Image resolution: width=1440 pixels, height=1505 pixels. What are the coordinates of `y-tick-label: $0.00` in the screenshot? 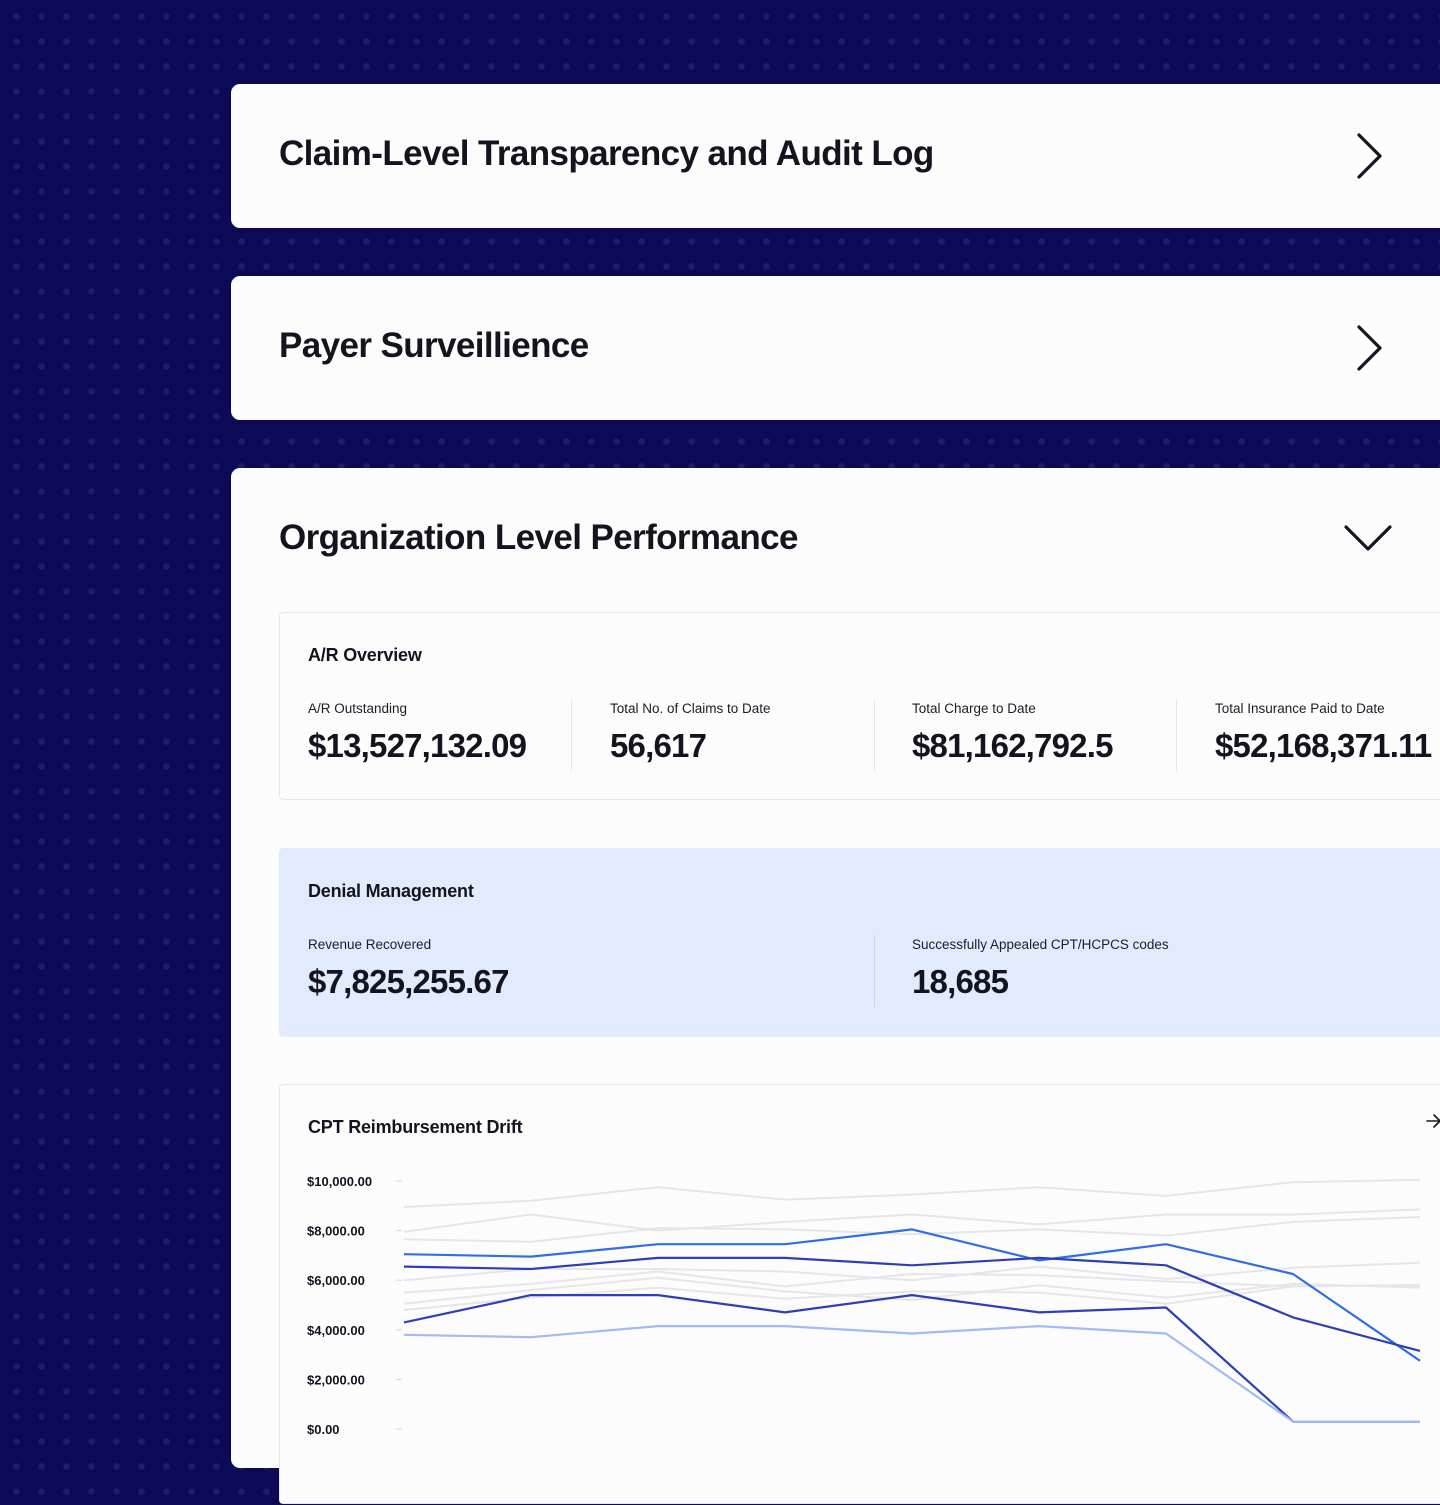 It's located at (323, 1429).